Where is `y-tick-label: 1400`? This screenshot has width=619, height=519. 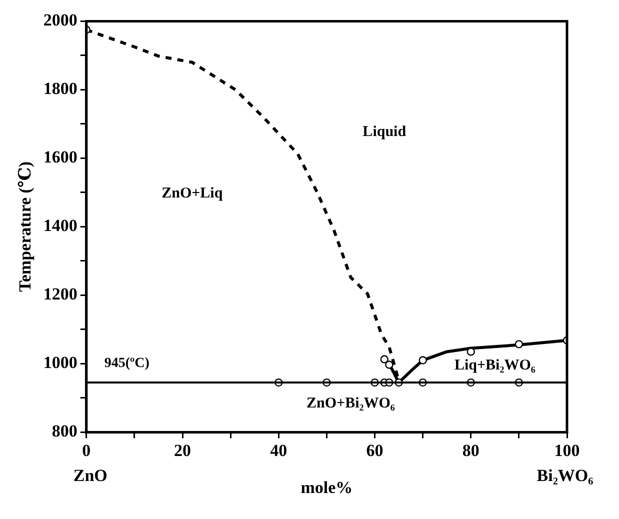 y-tick-label: 1400 is located at coordinates (60, 226).